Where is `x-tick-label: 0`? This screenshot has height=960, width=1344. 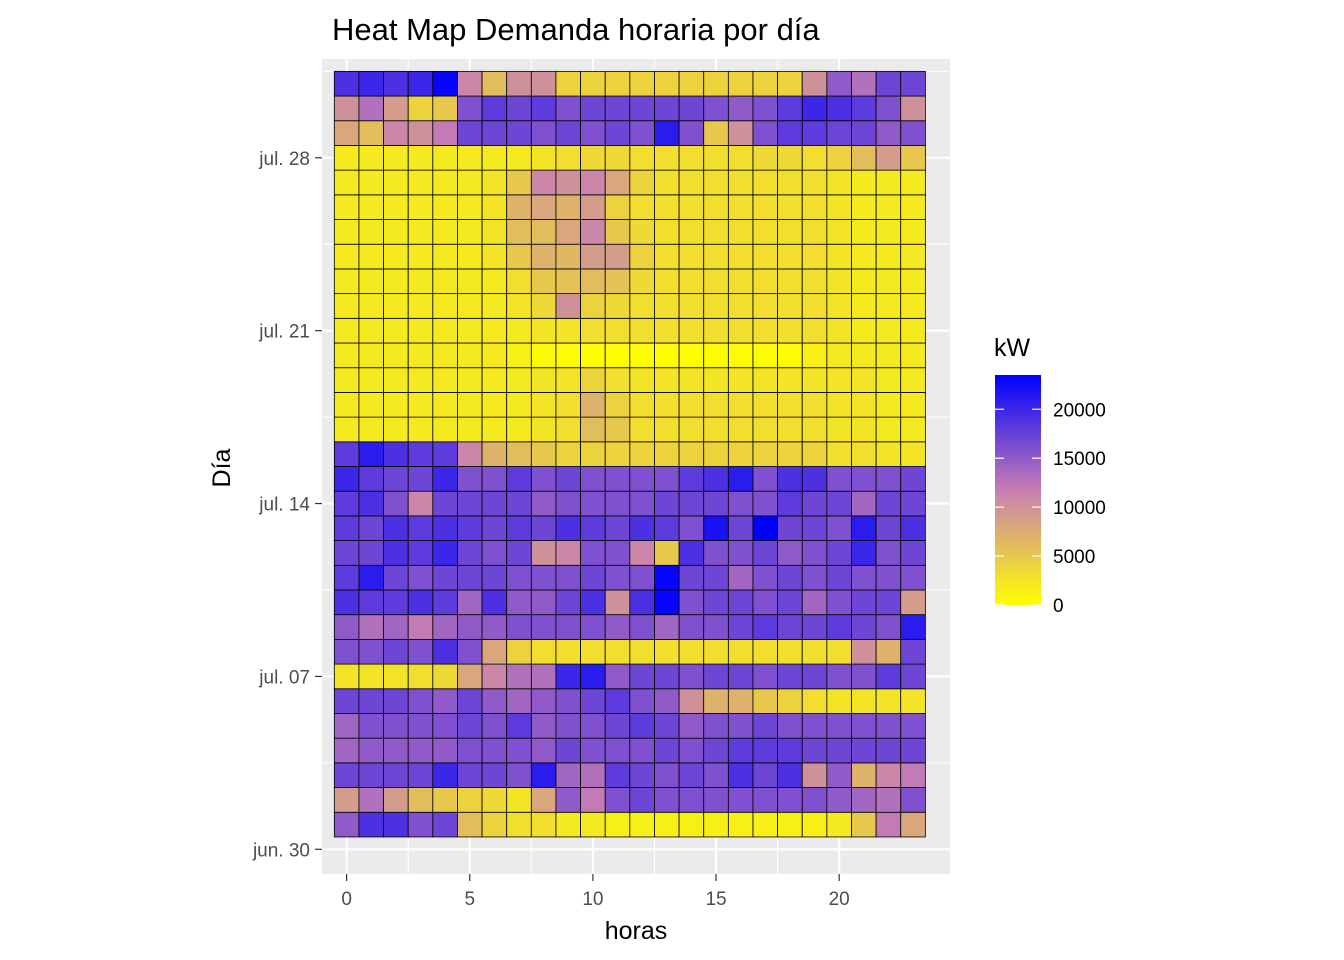 x-tick-label: 0 is located at coordinates (346, 899).